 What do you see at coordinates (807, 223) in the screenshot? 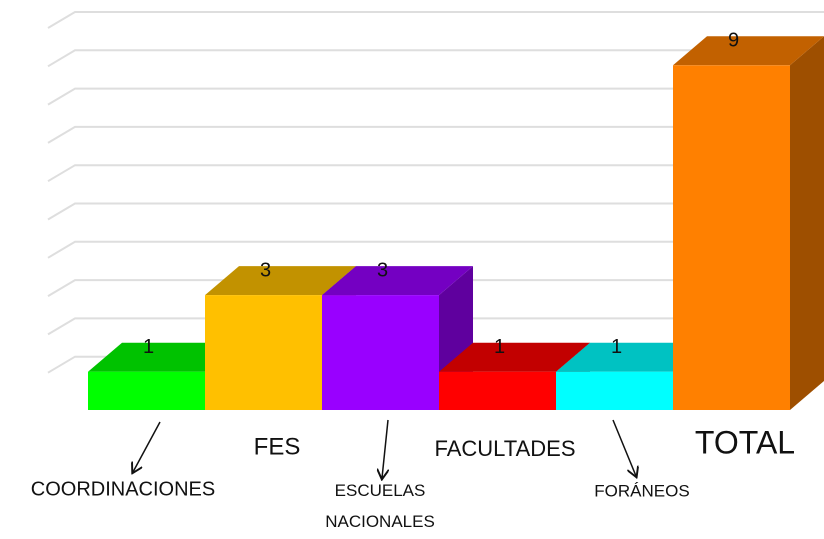
I see `bar-side` at bounding box center [807, 223].